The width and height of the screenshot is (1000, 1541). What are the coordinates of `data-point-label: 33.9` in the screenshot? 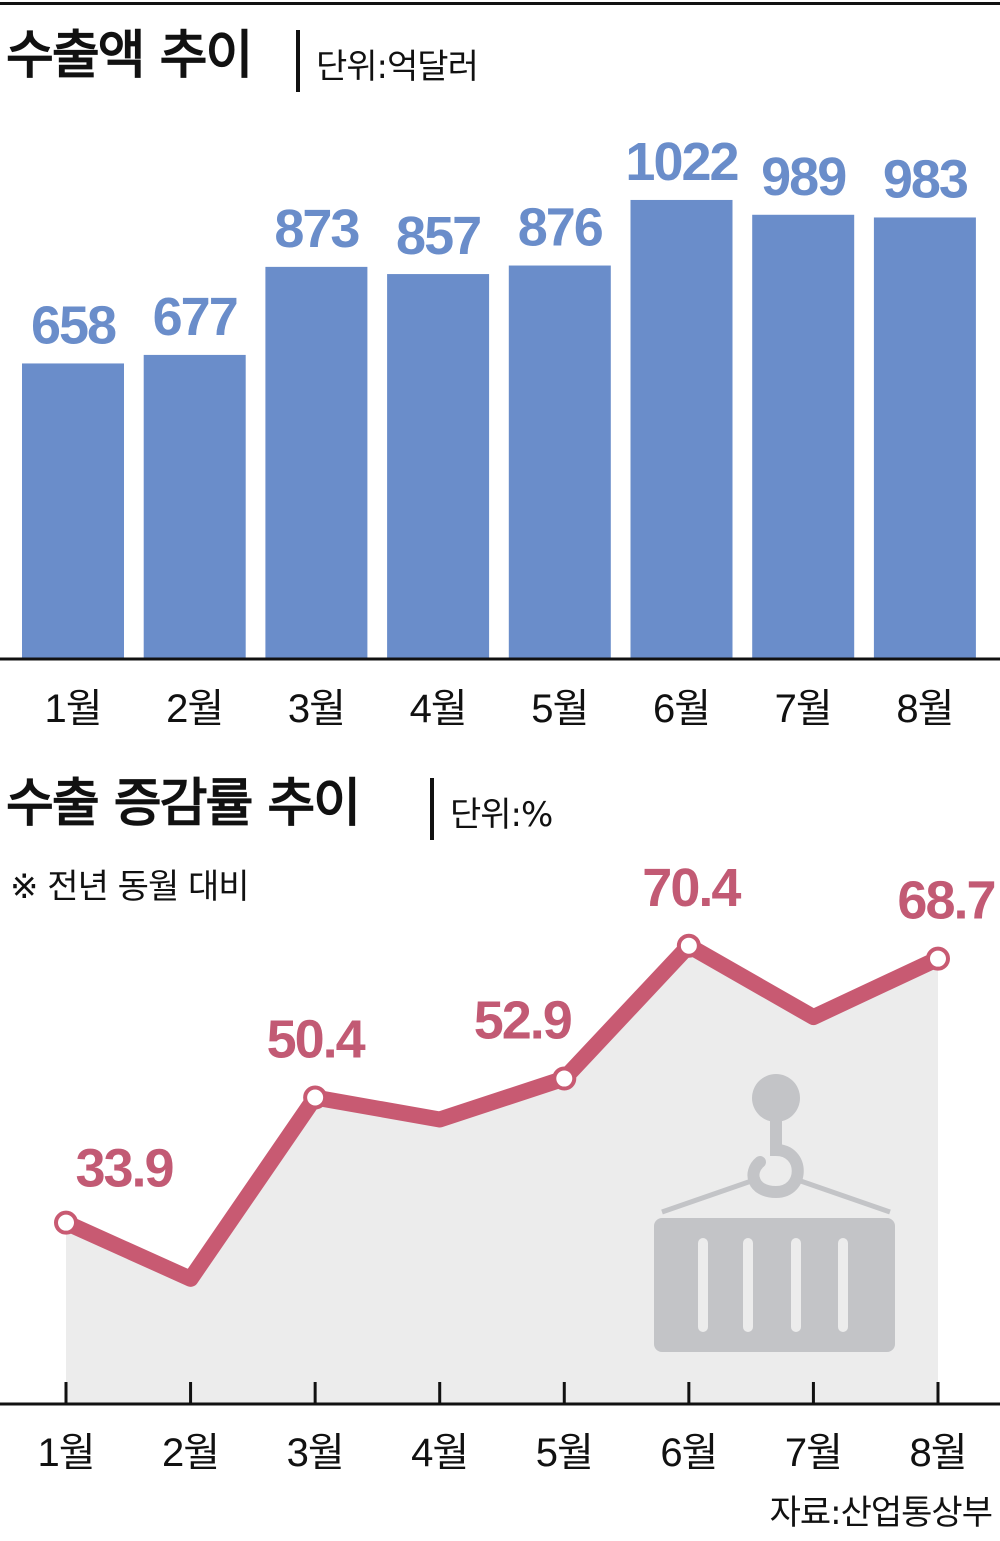 It's located at (124, 1169).